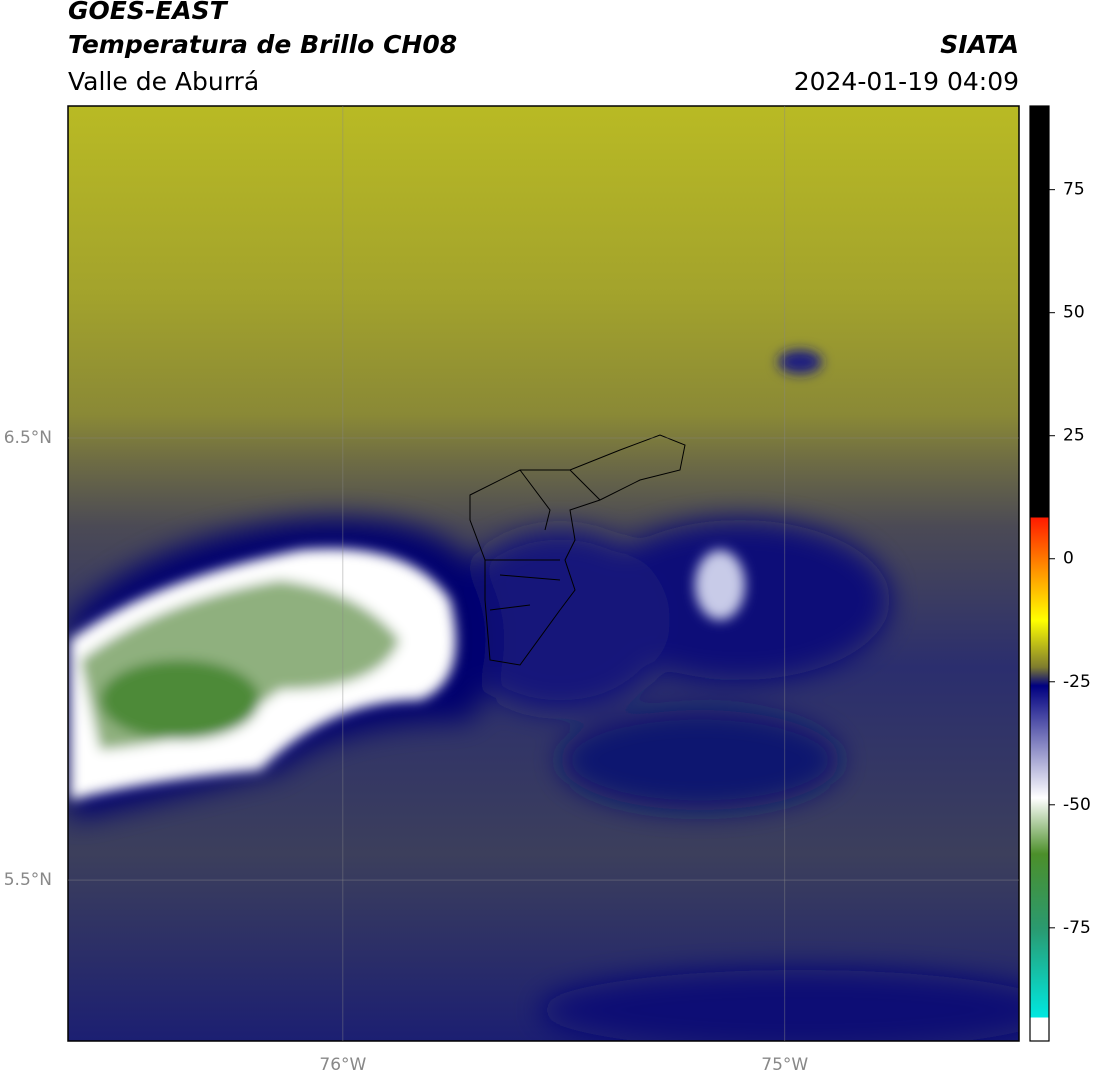 The height and width of the screenshot is (1082, 1094). What do you see at coordinates (1077, 928) in the screenshot?
I see `colorbar-tick-label: -75` at bounding box center [1077, 928].